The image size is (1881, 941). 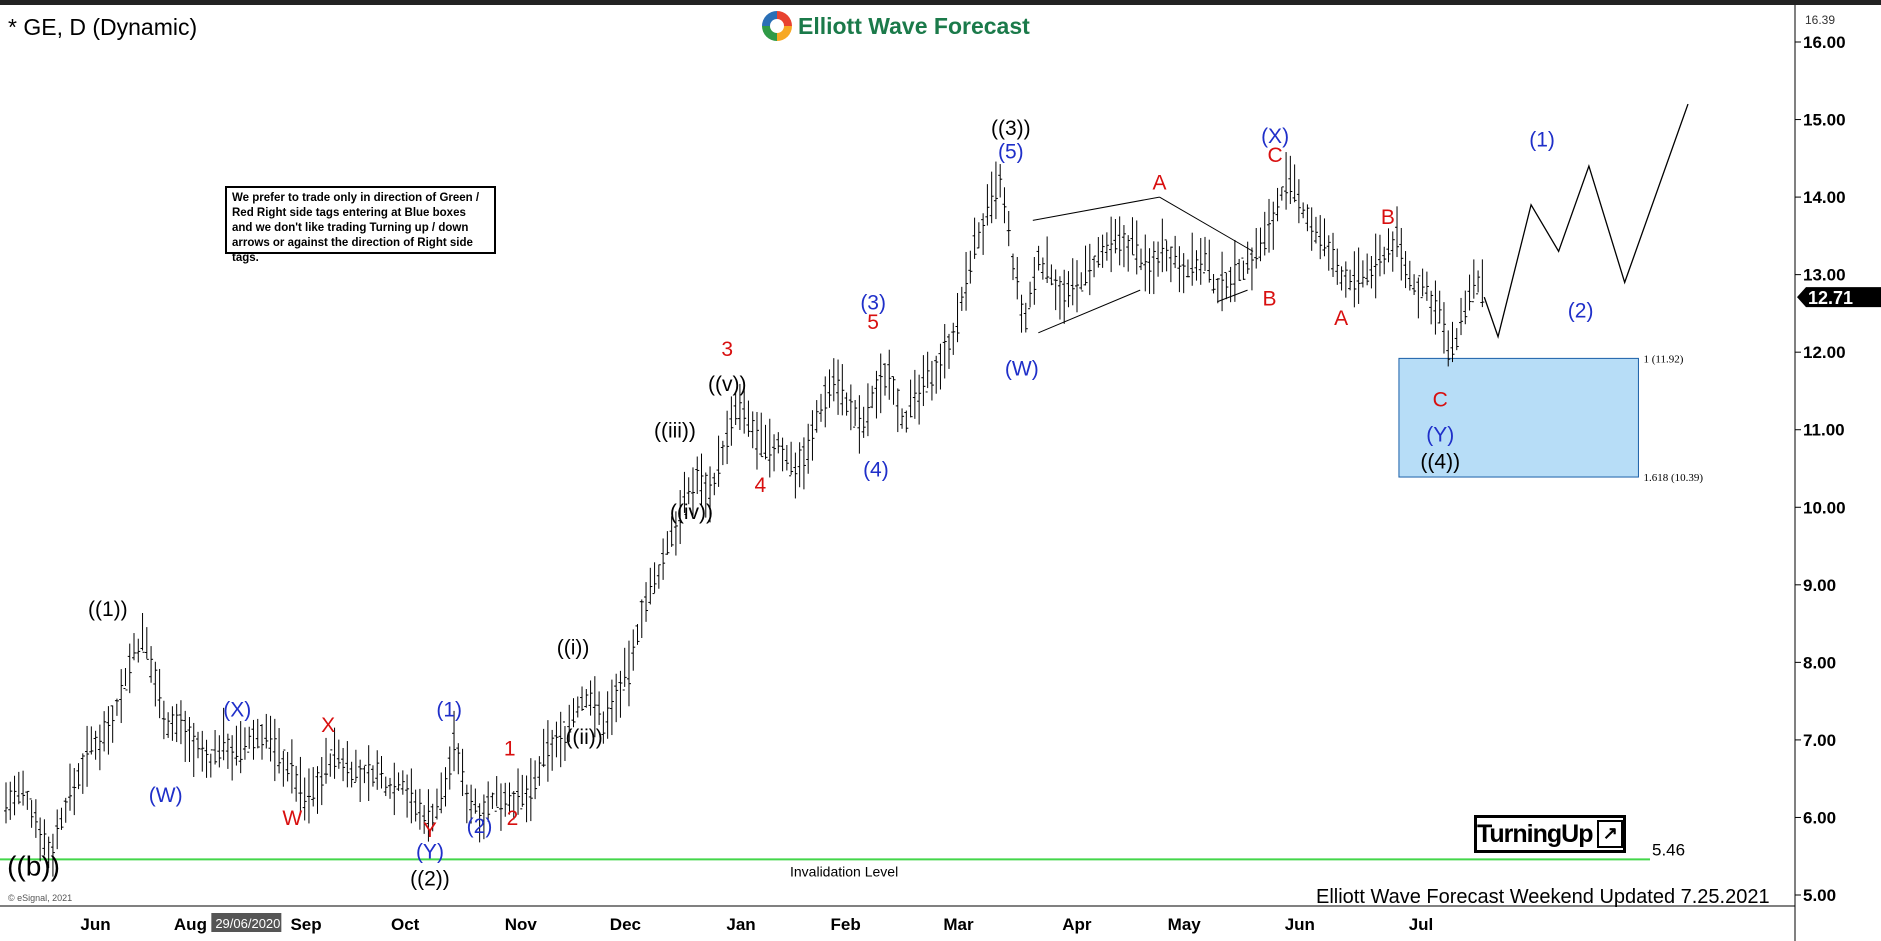 I want to click on last-price-tag, so click(x=1839, y=297).